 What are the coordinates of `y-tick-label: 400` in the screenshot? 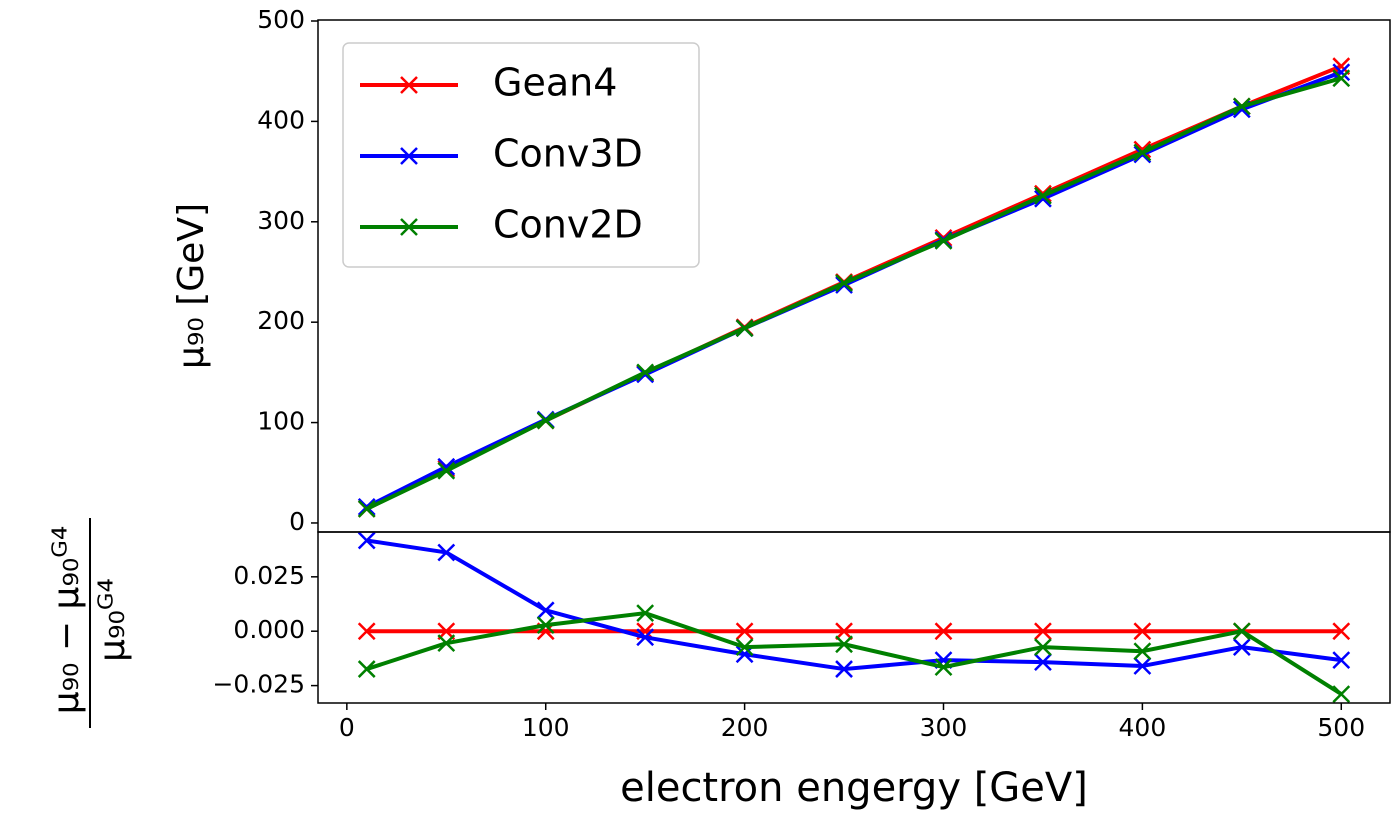 It's located at (281, 119).